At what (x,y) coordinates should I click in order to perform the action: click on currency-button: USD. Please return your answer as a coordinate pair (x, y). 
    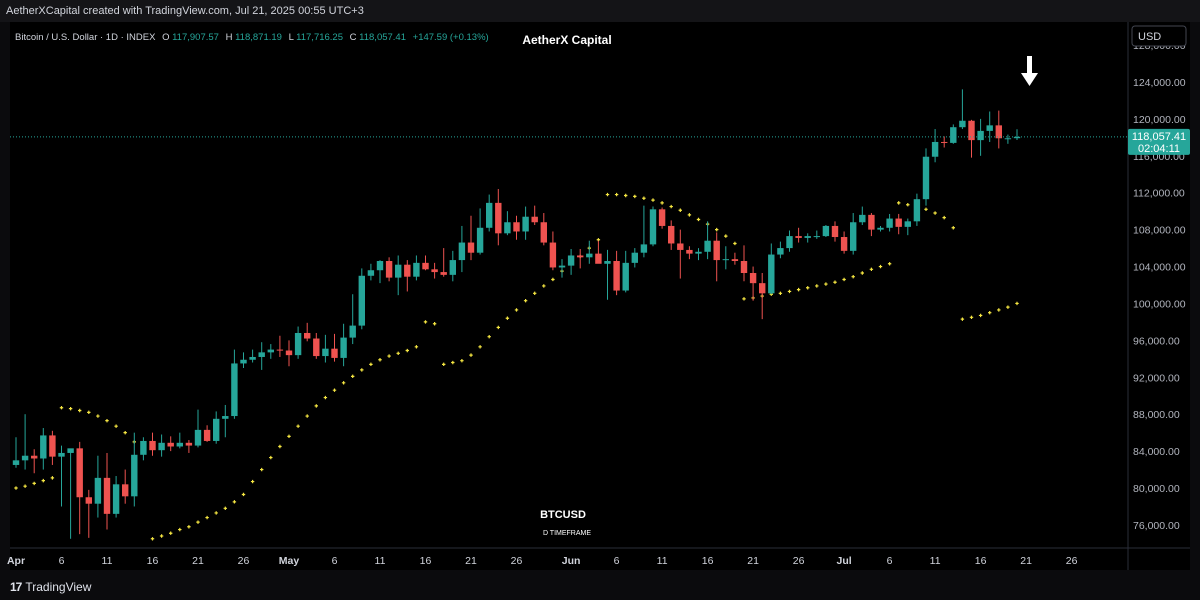
    Looking at the image, I should click on (1159, 36).